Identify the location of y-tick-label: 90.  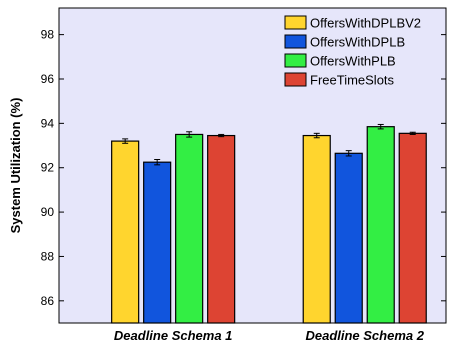
(48, 212).